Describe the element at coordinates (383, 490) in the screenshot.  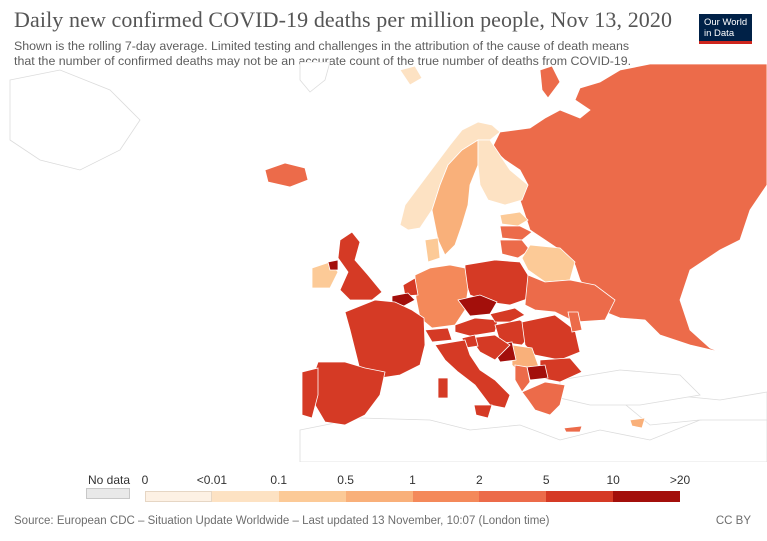
I see `color-legend: No data 0 <0.01 0.1 0.5 1 2 5 10 >20` at that location.